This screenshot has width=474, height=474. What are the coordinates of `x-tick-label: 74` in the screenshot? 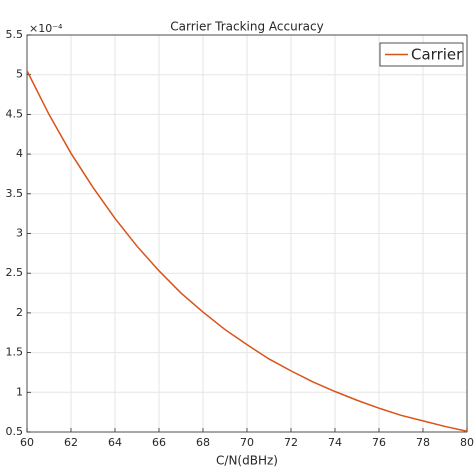 It's located at (335, 442).